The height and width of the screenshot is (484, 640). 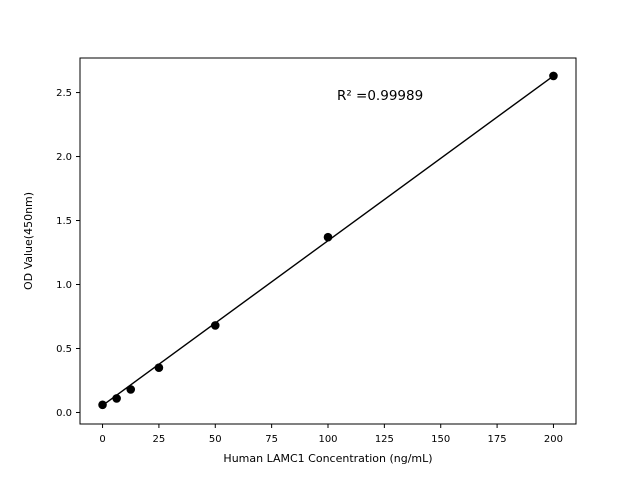 I want to click on x-tick-label: 0, so click(x=102, y=439).